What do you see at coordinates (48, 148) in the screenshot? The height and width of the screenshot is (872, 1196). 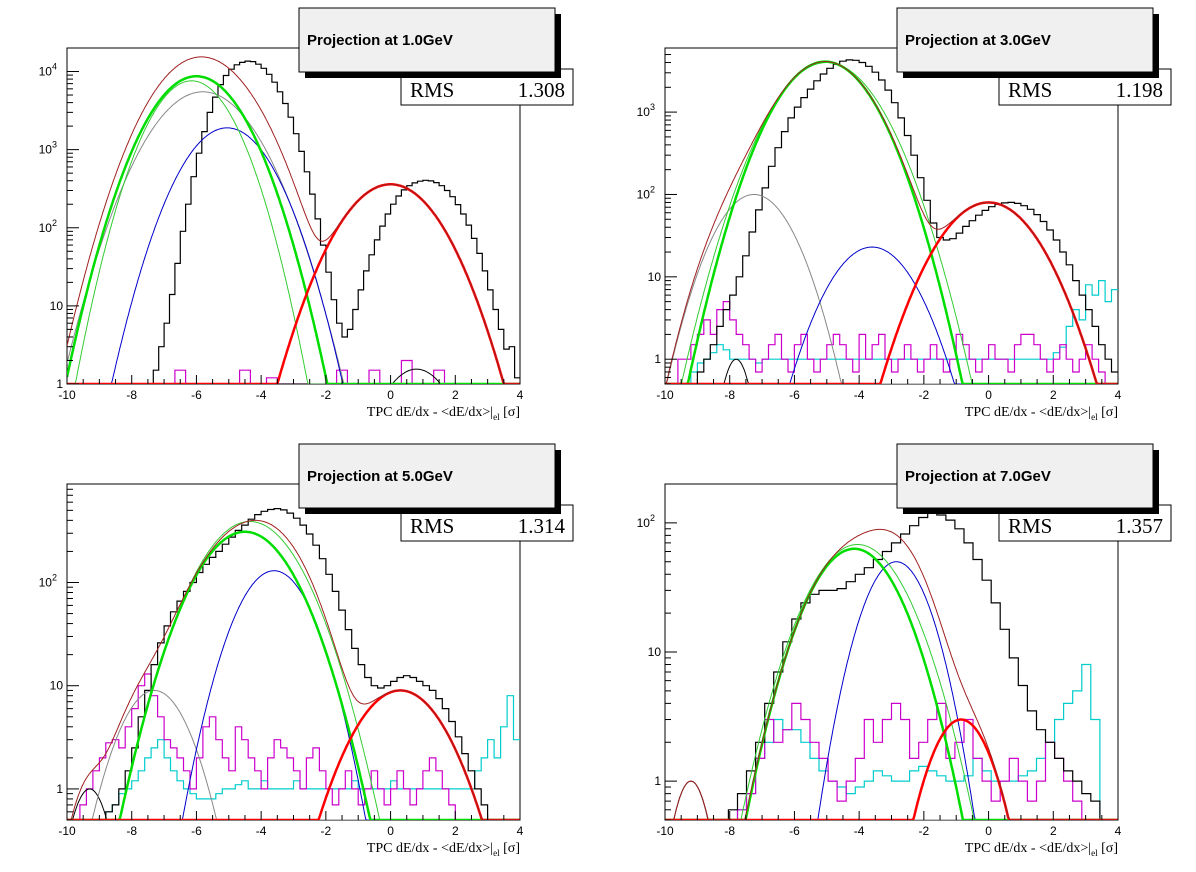 I see `y-tick-label: 10³` at bounding box center [48, 148].